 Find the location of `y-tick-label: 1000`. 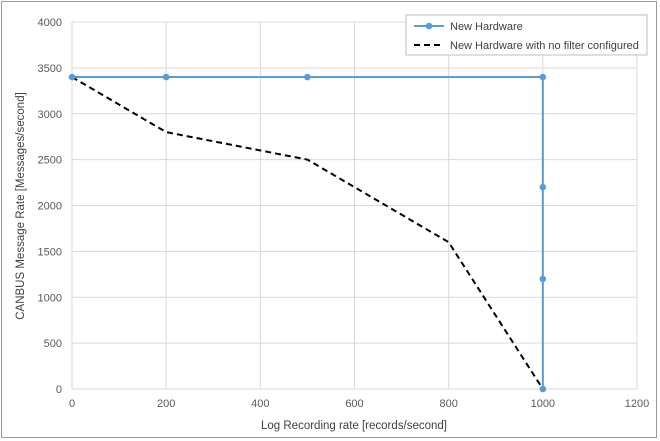

y-tick-label: 1000 is located at coordinates (50, 298).